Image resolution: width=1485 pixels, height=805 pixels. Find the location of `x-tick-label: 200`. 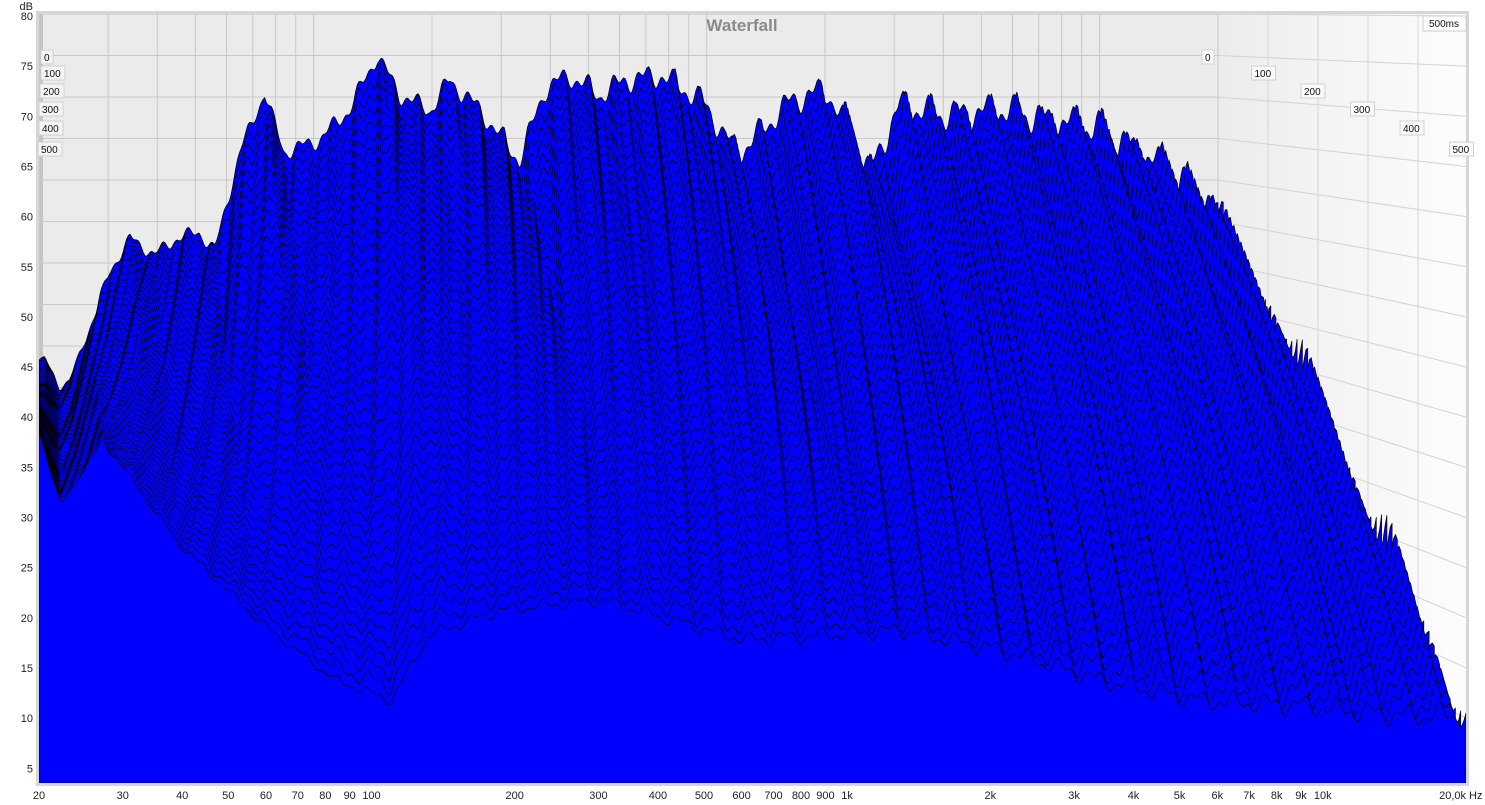

x-tick-label: 200 is located at coordinates (515, 796).